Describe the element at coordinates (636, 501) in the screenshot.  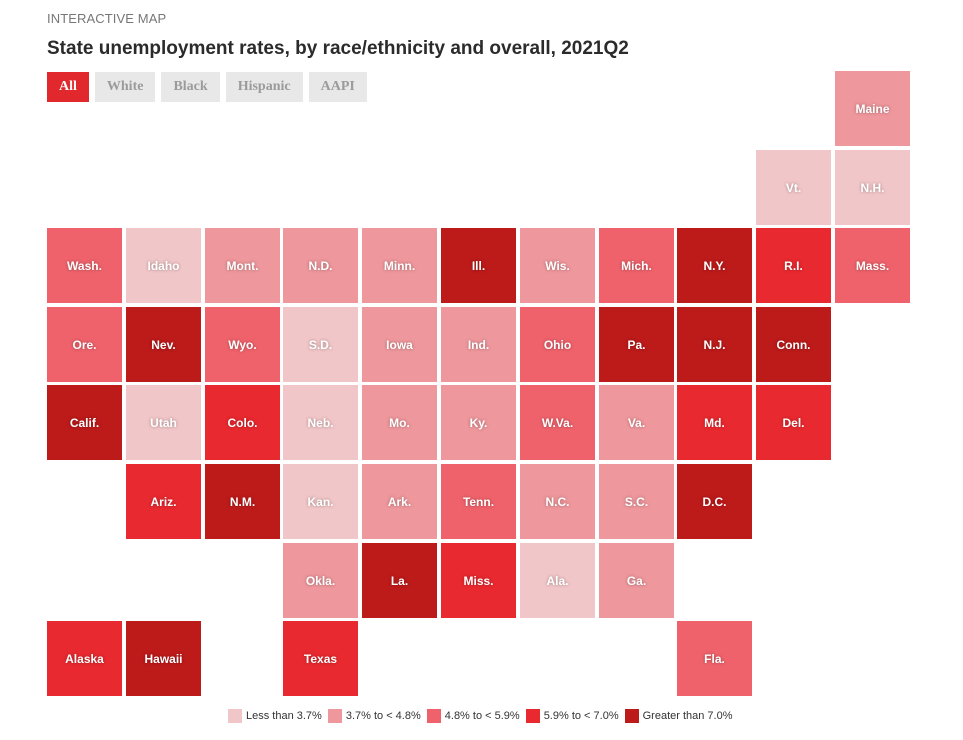
I see `state-tile-s-c: S.C.` at that location.